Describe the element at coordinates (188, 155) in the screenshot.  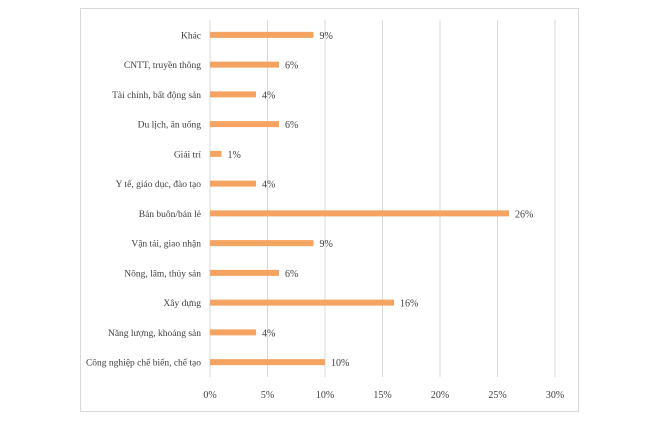
I see `category-label: Giải trí` at that location.